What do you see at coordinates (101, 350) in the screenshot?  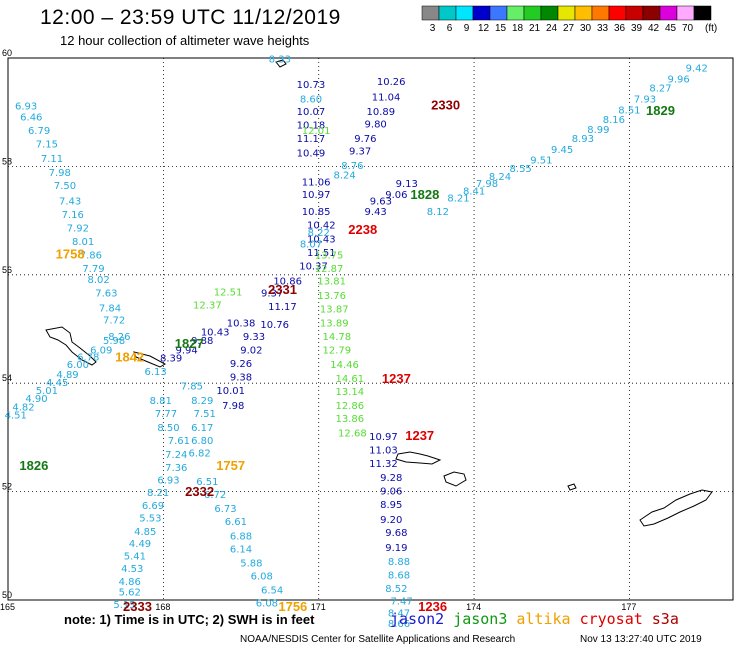 I see `wave-height-label: 6.09` at bounding box center [101, 350].